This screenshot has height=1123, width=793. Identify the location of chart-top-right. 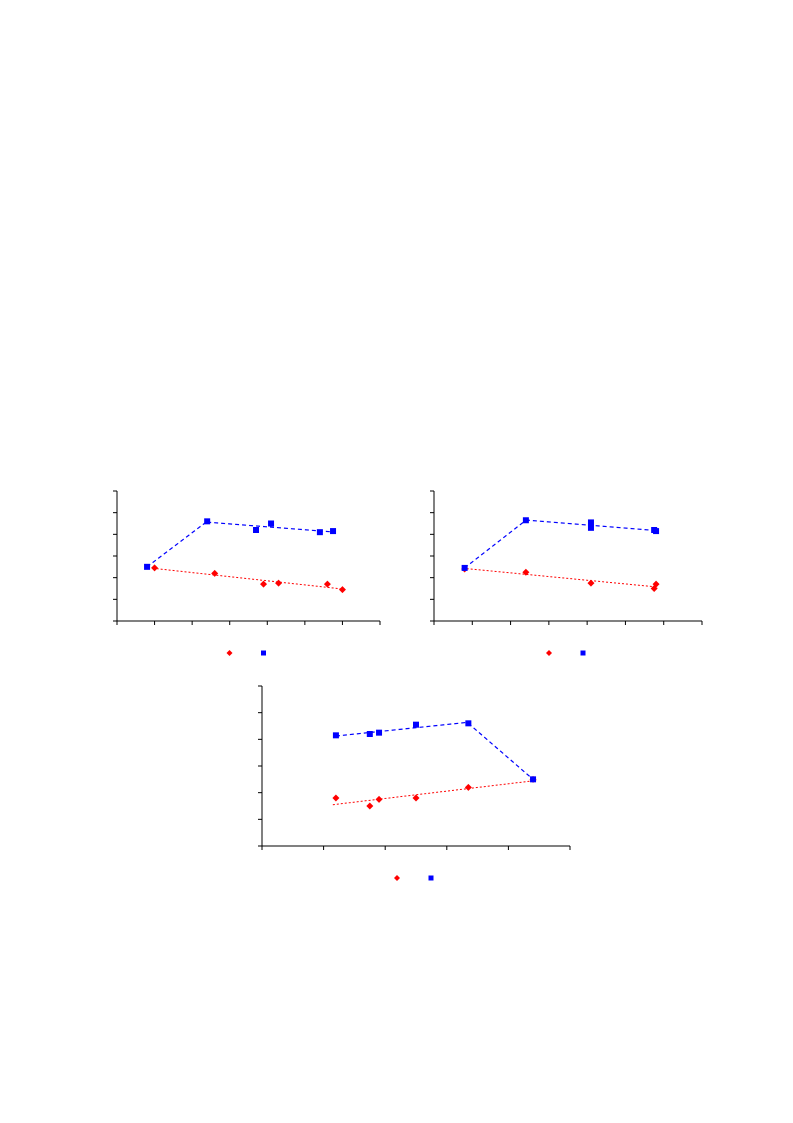
(564, 580).